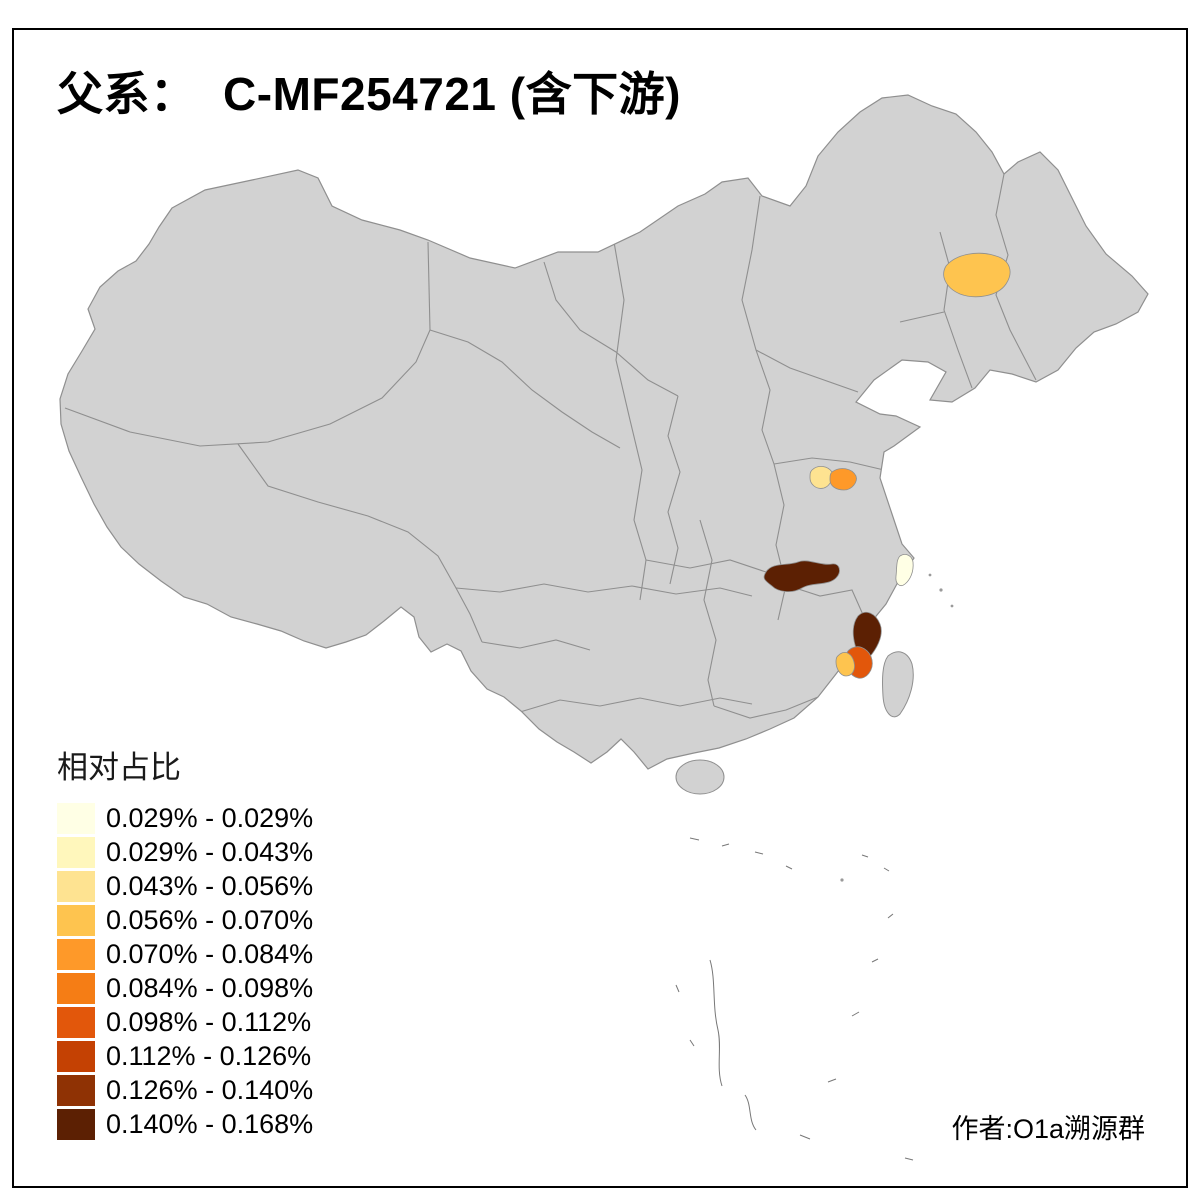 The image size is (1200, 1200). I want to click on island-marks, so click(814, 867).